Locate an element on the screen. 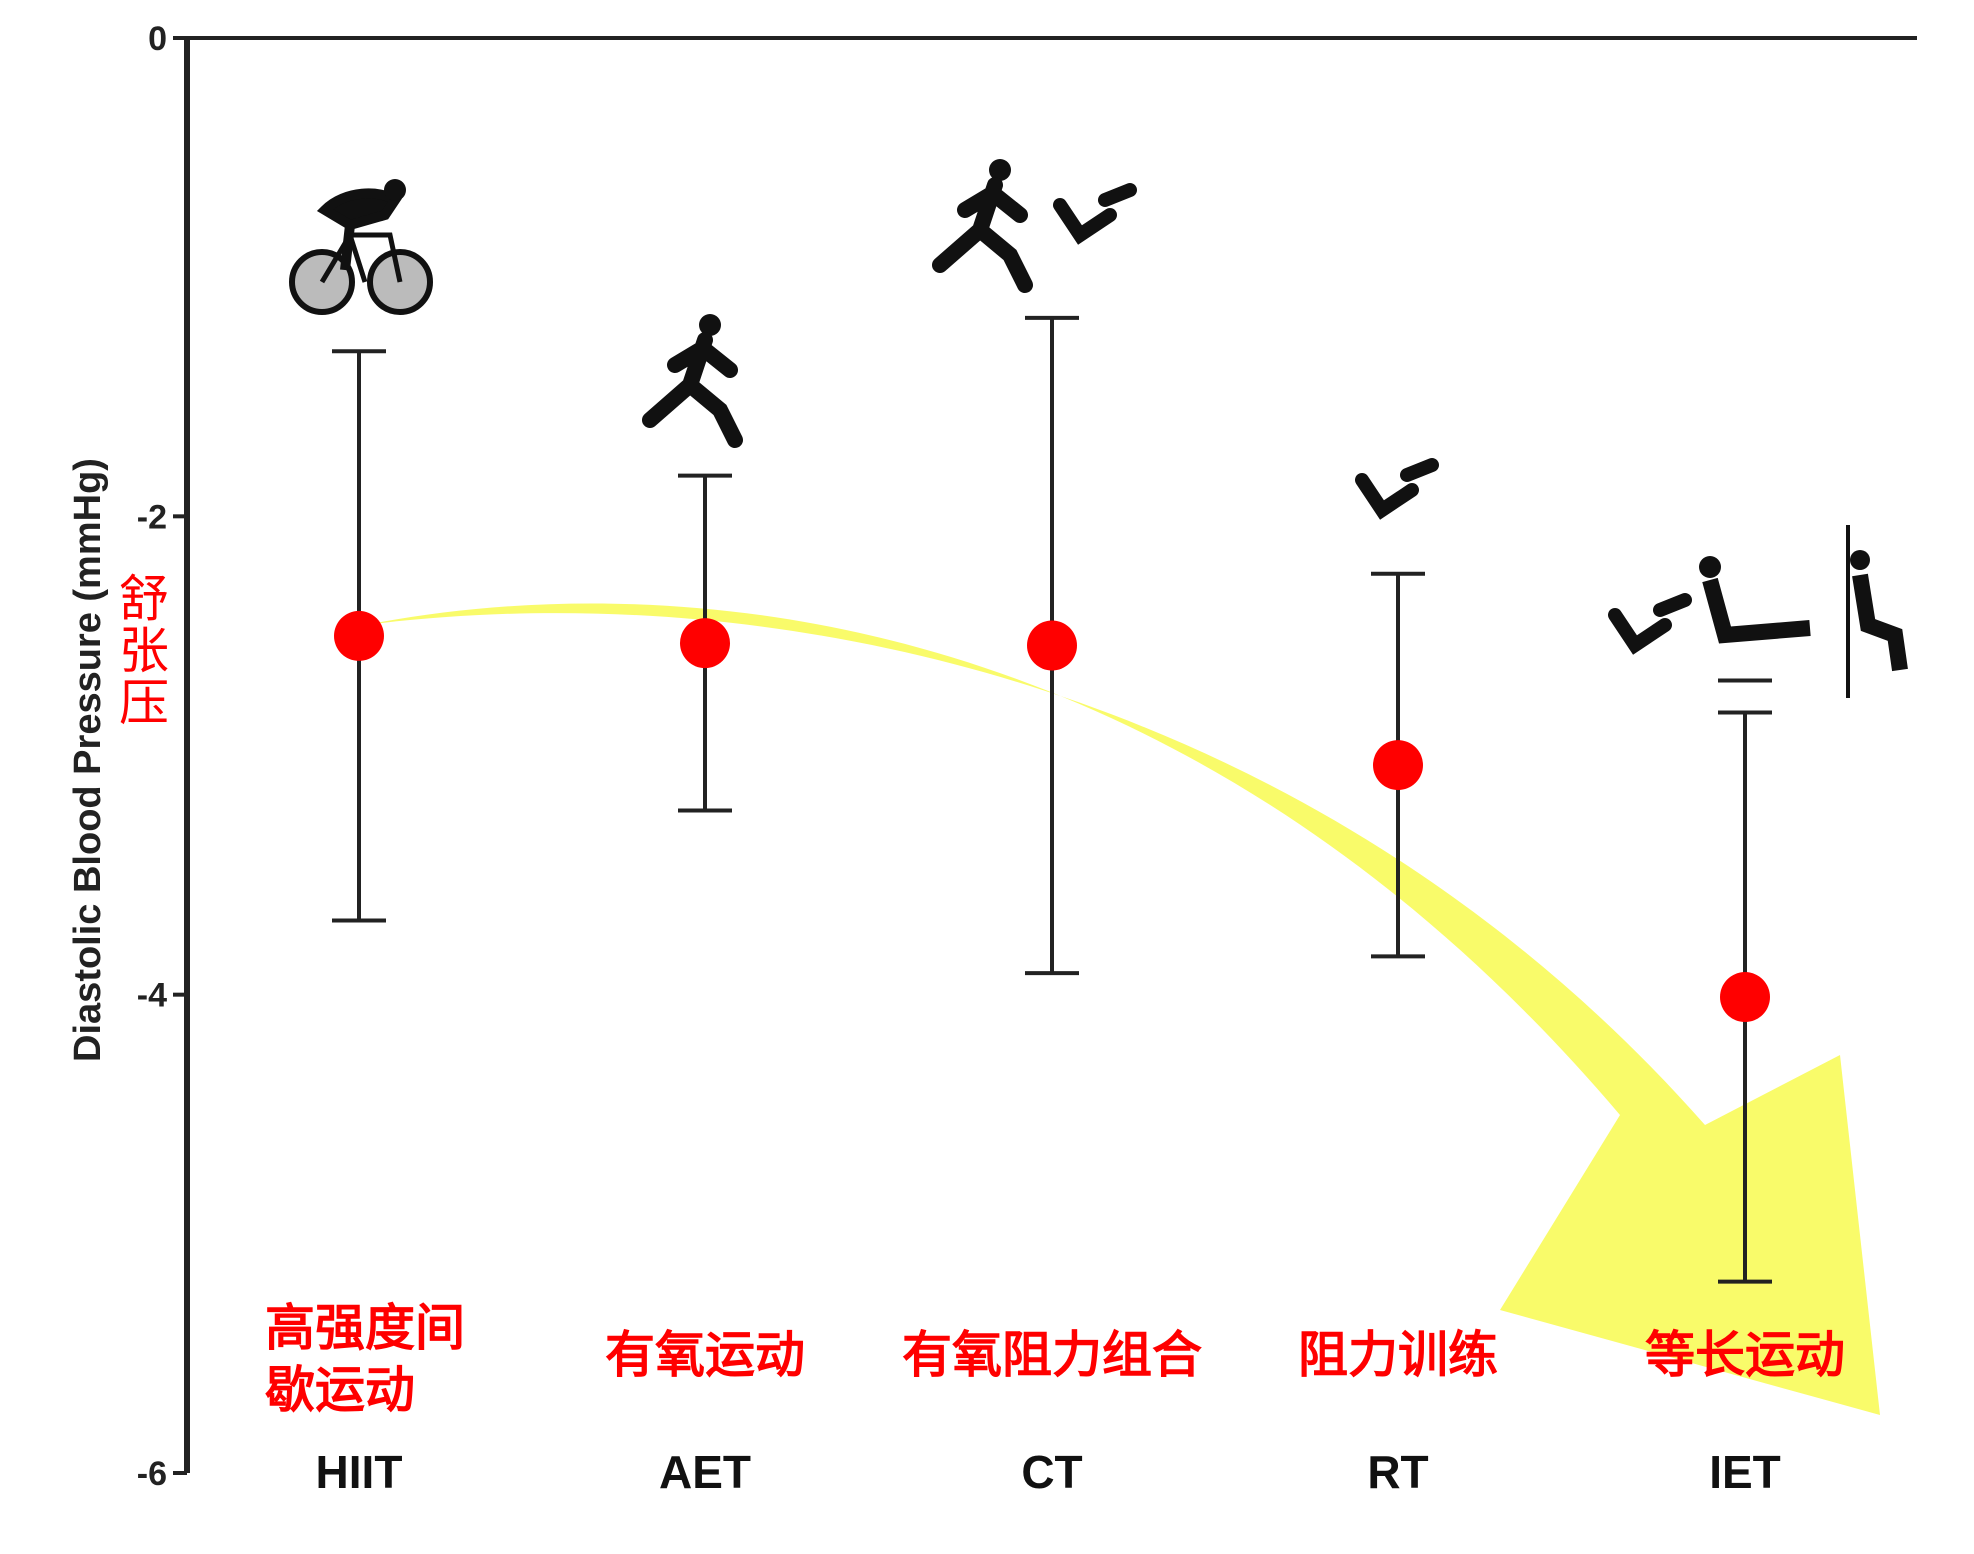 The height and width of the screenshot is (1554, 1974). y-tick-label: -6 is located at coordinates (152, 1474).